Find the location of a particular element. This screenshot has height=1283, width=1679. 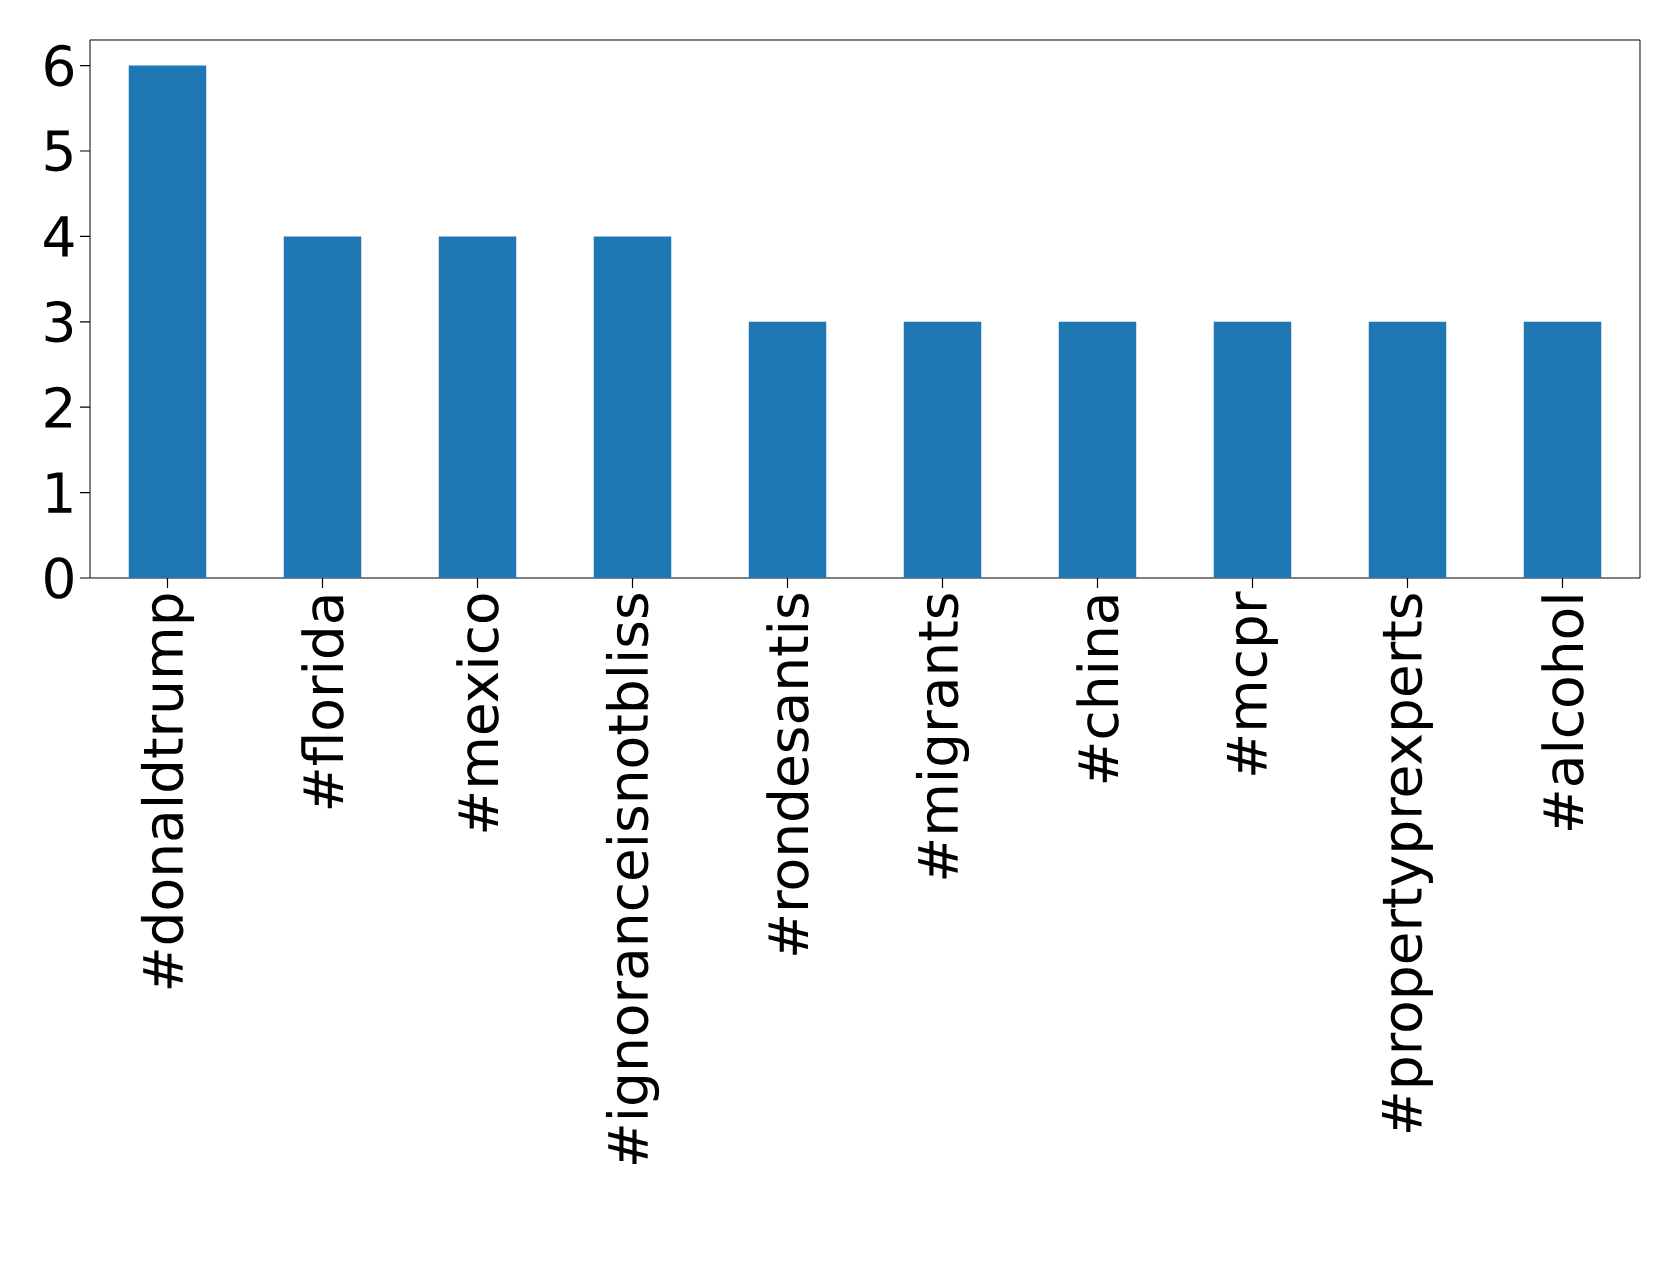

y-tick-label: 1 is located at coordinates (59, 492).